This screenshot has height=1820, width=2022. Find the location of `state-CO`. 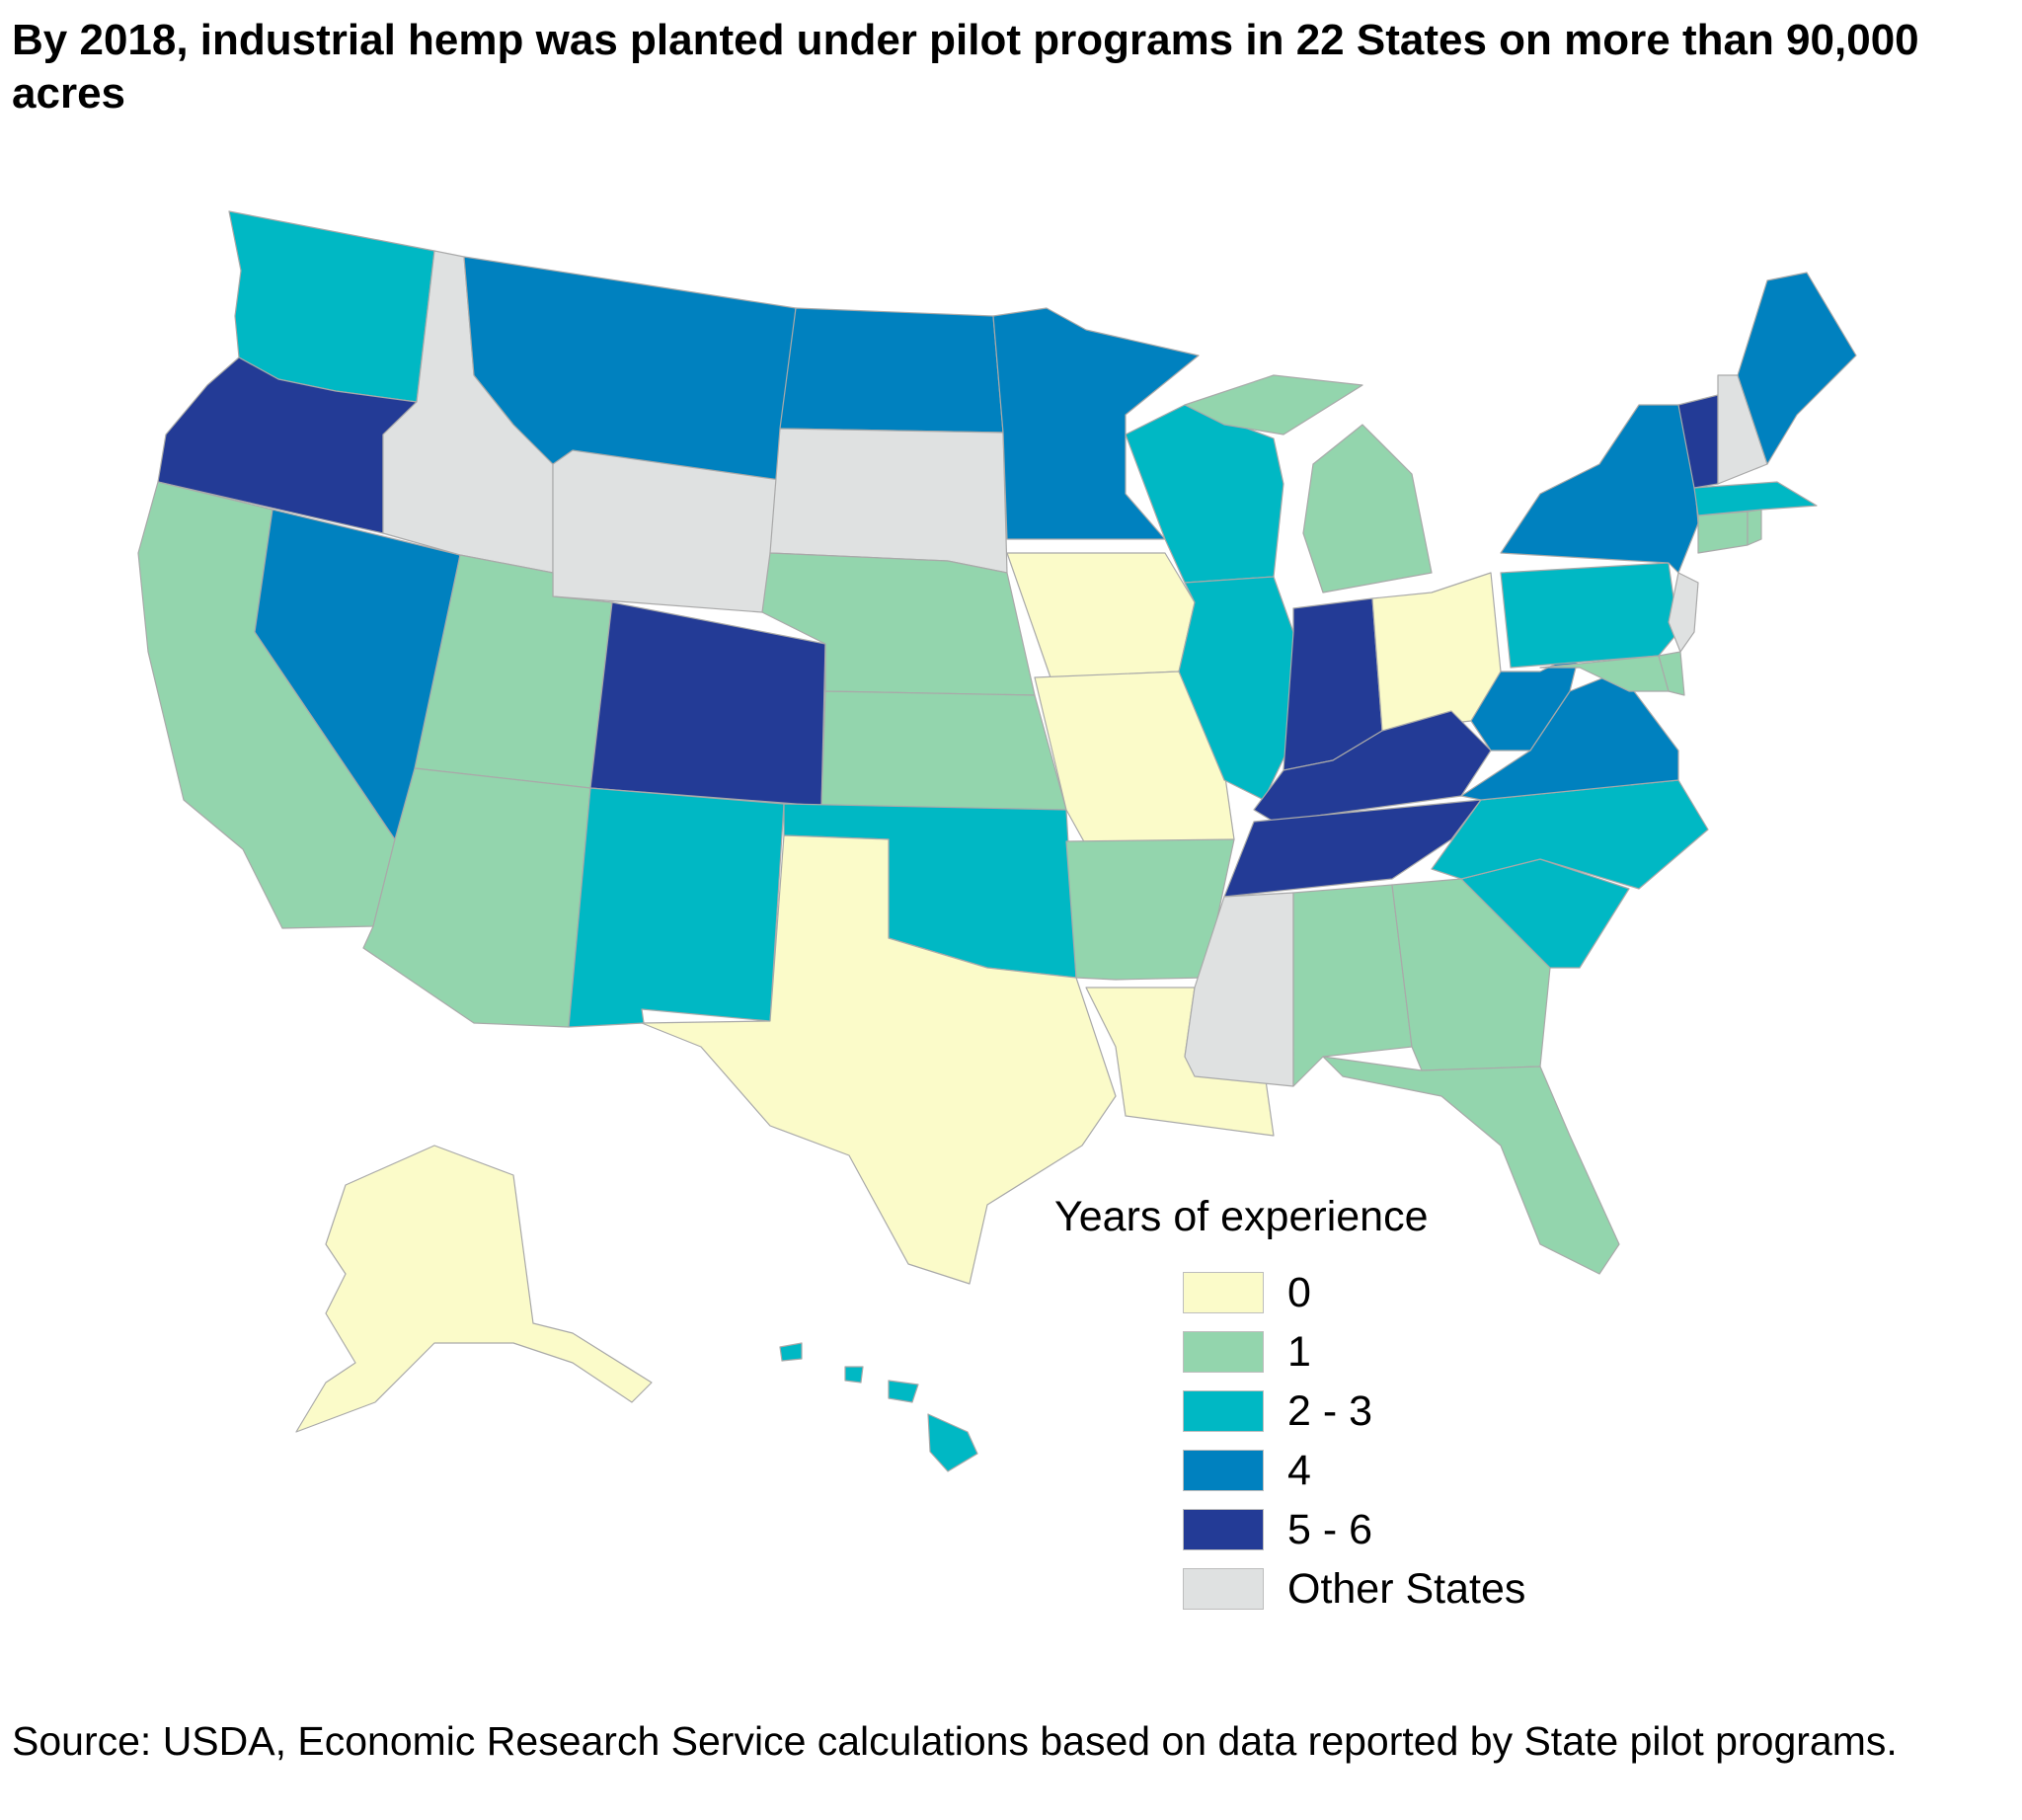

state-CO is located at coordinates (707, 704).